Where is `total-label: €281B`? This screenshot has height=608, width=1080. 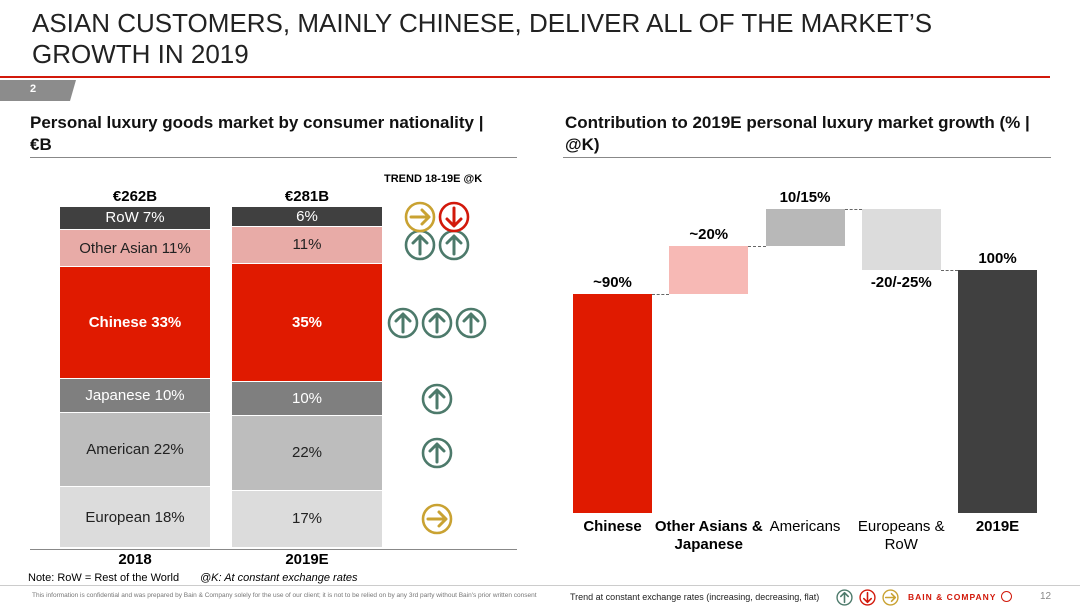
total-label: €281B is located at coordinates (307, 196).